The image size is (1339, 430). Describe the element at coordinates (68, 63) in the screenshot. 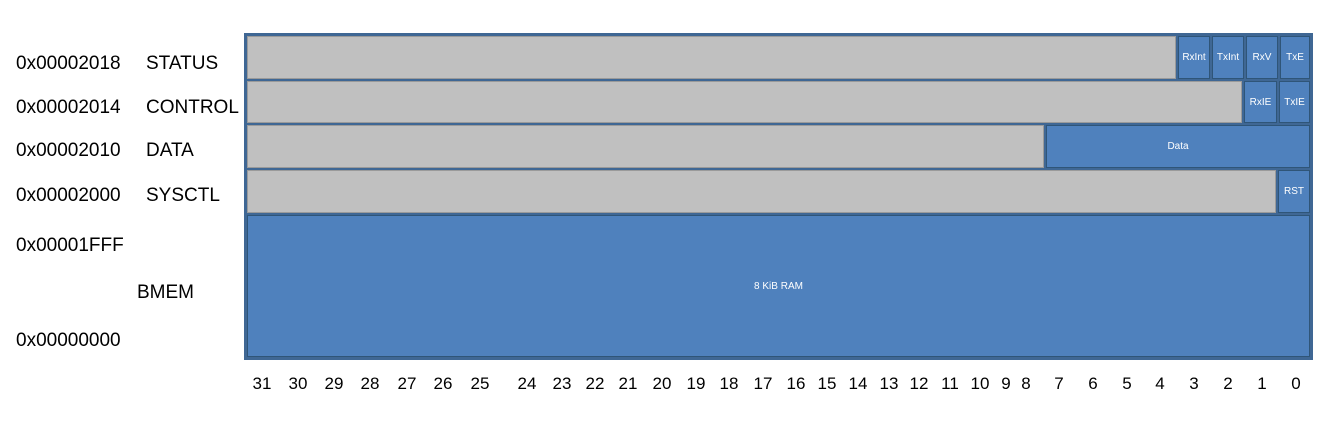

I see `status-address: 0x00002018` at that location.